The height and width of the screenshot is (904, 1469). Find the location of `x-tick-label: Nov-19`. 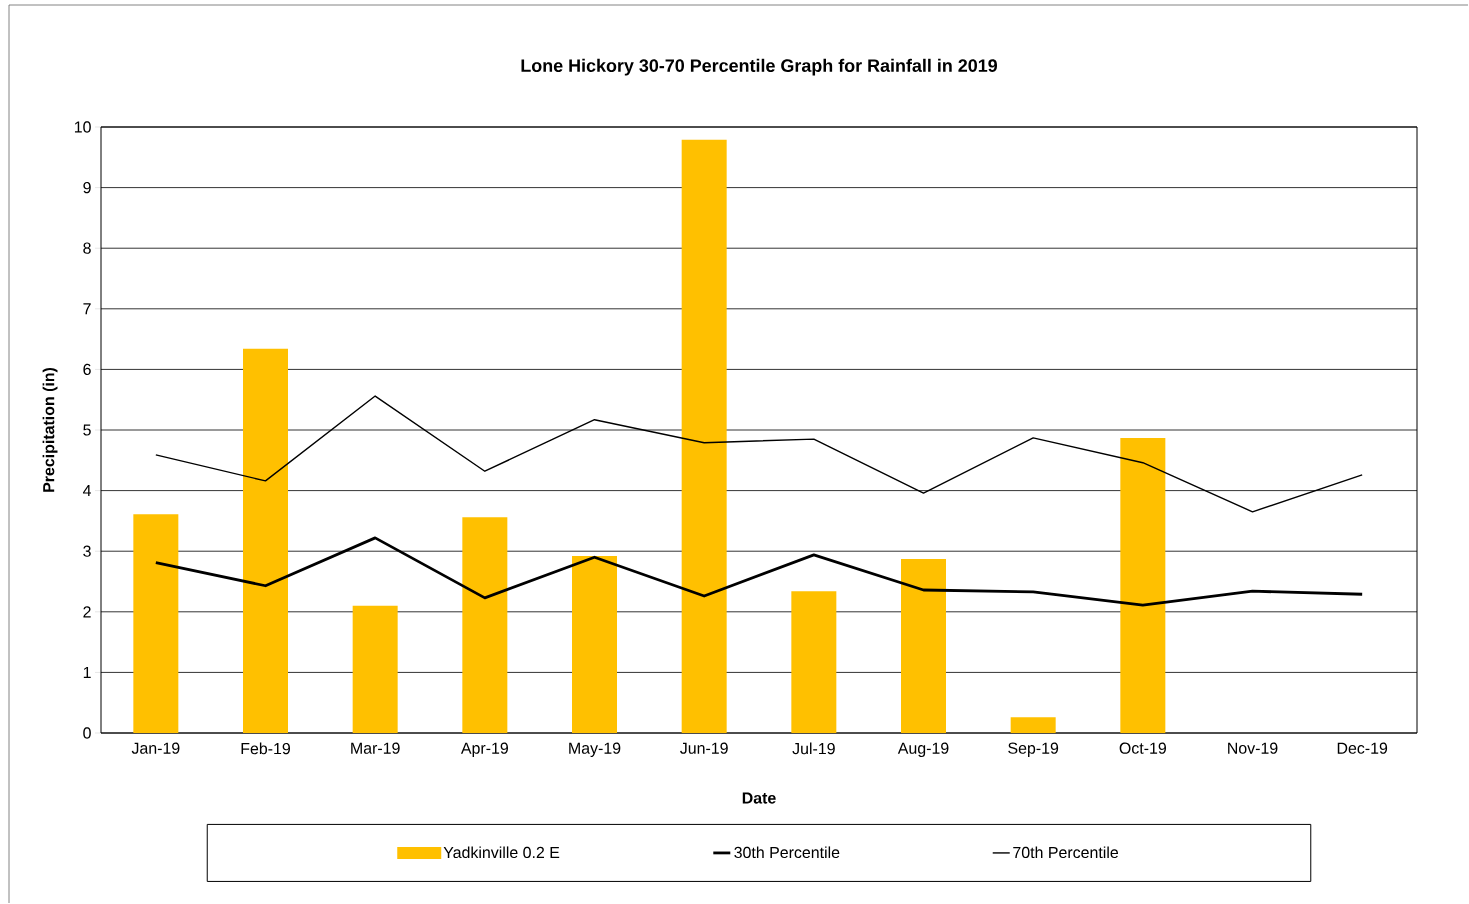

x-tick-label: Nov-19 is located at coordinates (1253, 748).